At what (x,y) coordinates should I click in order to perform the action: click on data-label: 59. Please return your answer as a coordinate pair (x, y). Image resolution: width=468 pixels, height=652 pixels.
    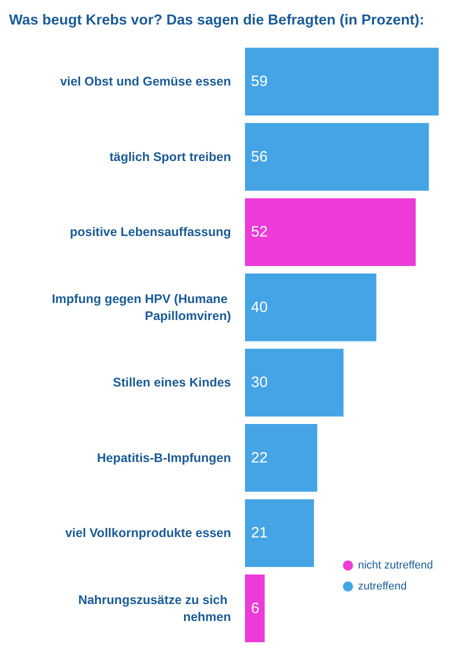
    Looking at the image, I should click on (259, 81).